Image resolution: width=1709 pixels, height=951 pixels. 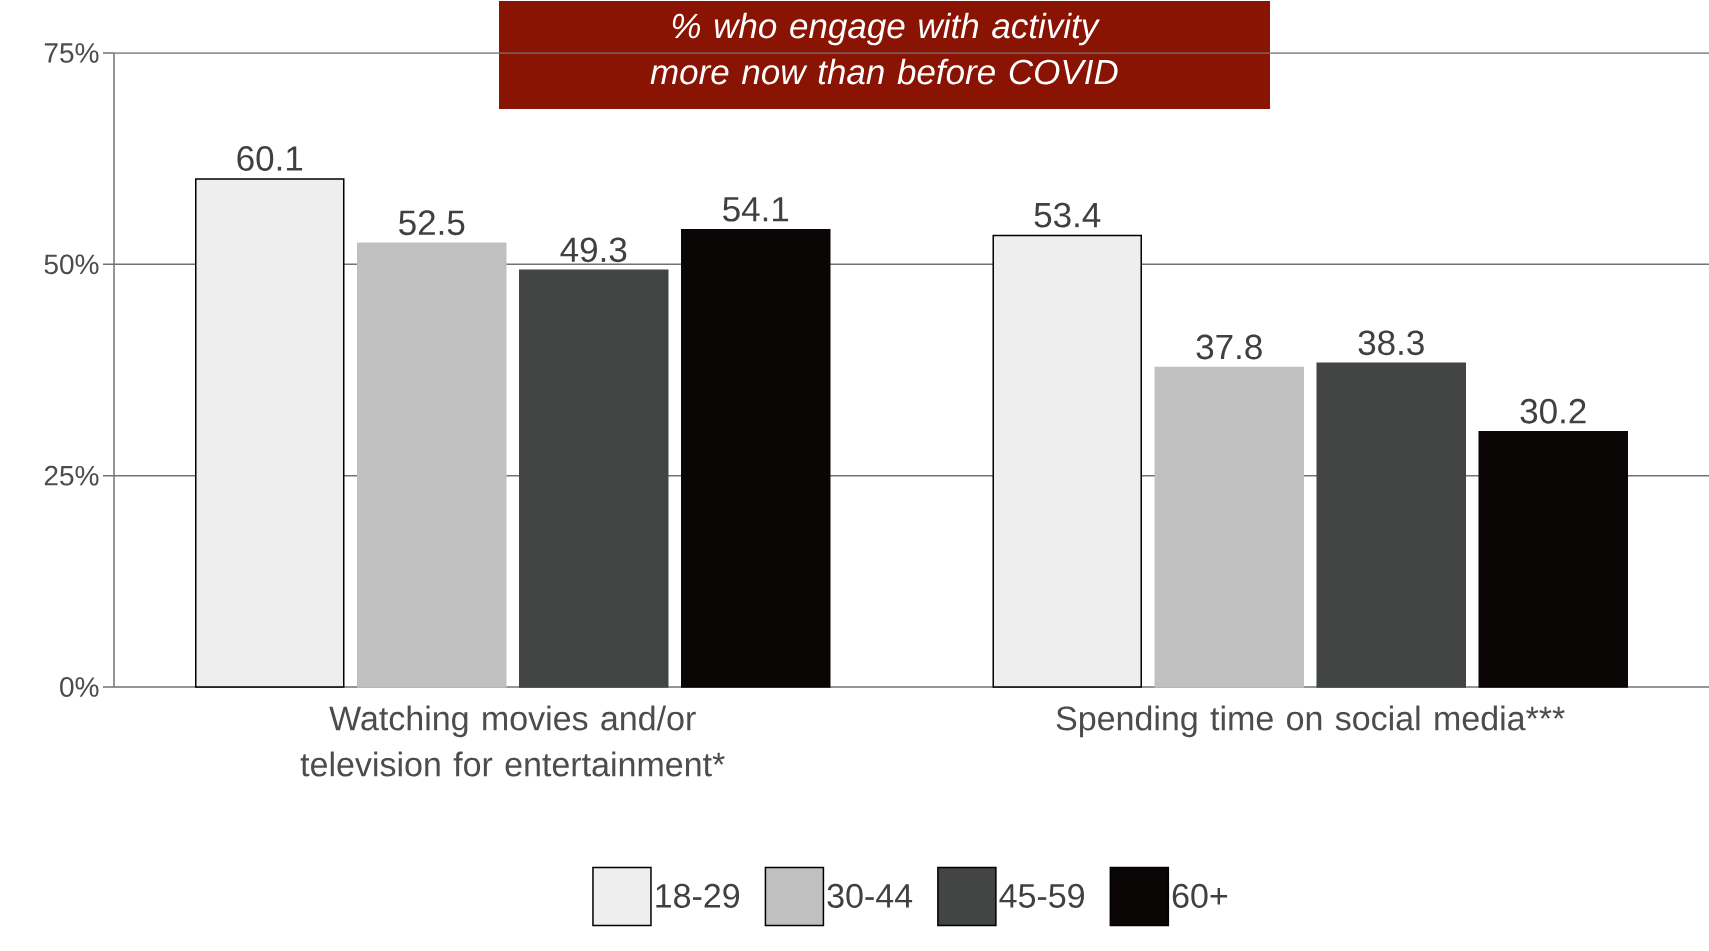 What do you see at coordinates (1067, 215) in the screenshot?
I see `data-label: 53.4` at bounding box center [1067, 215].